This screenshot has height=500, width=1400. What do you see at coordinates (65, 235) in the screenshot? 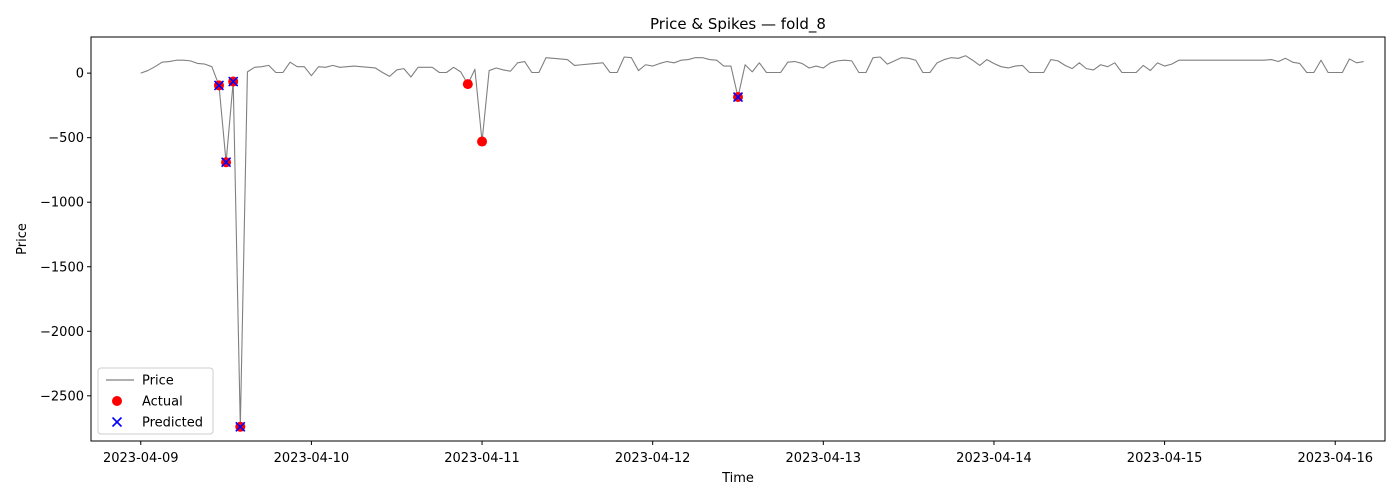
I see `y-axis: 0 −500 −1000 −1500 −2000 −2500` at bounding box center [65, 235].